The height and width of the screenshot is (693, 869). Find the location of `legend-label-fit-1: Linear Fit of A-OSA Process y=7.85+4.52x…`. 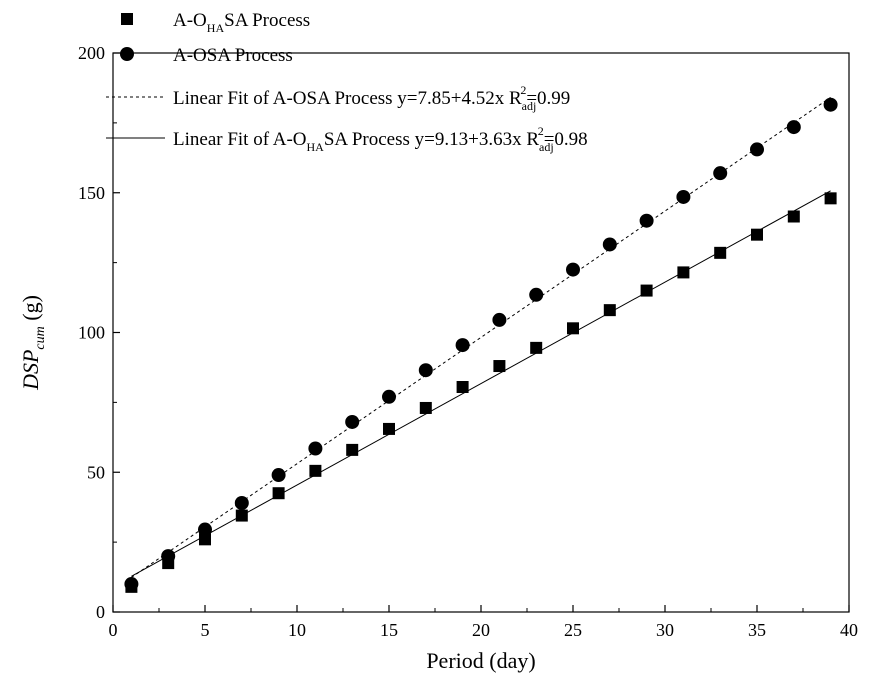

legend-label-fit-1: Linear Fit of A-OSA Process y=7.85+4.52x… is located at coordinates (371, 98).